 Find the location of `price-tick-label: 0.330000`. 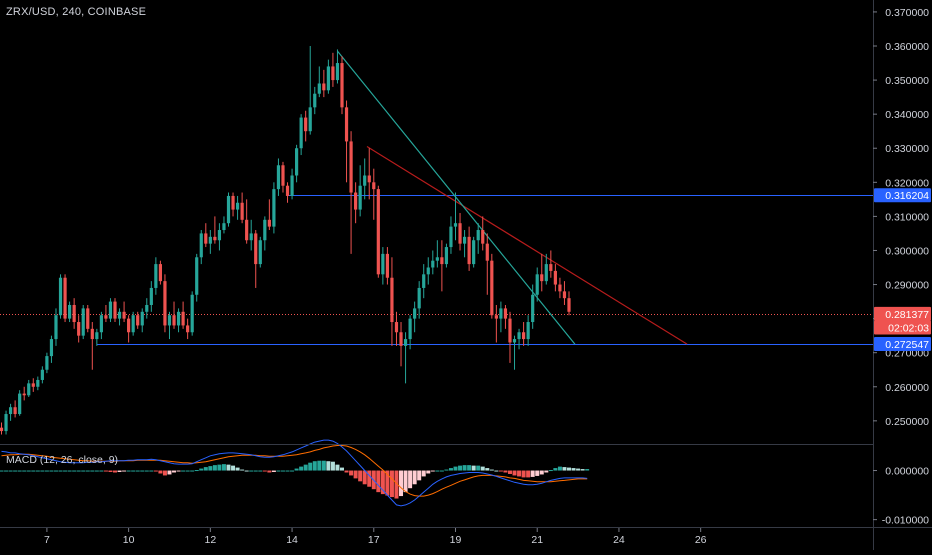

price-tick-label: 0.330000 is located at coordinates (907, 149).